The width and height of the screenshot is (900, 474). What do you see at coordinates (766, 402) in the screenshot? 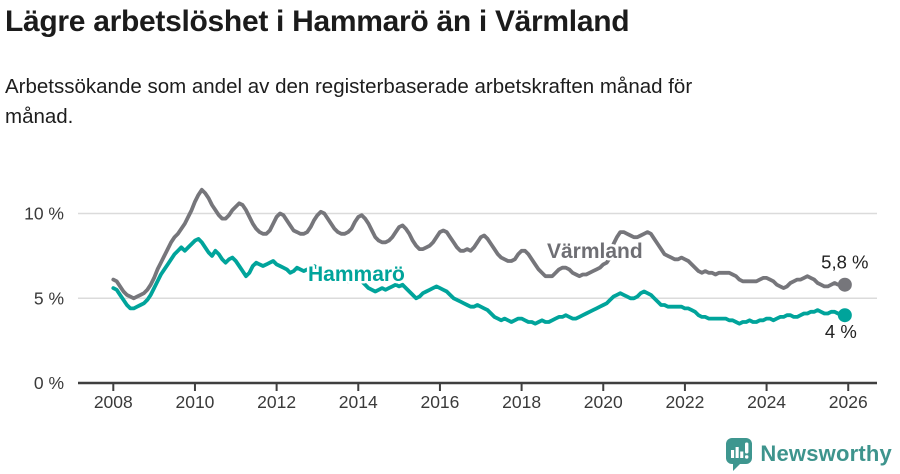
I see `x-axis-tick-label: 2024` at bounding box center [766, 402].